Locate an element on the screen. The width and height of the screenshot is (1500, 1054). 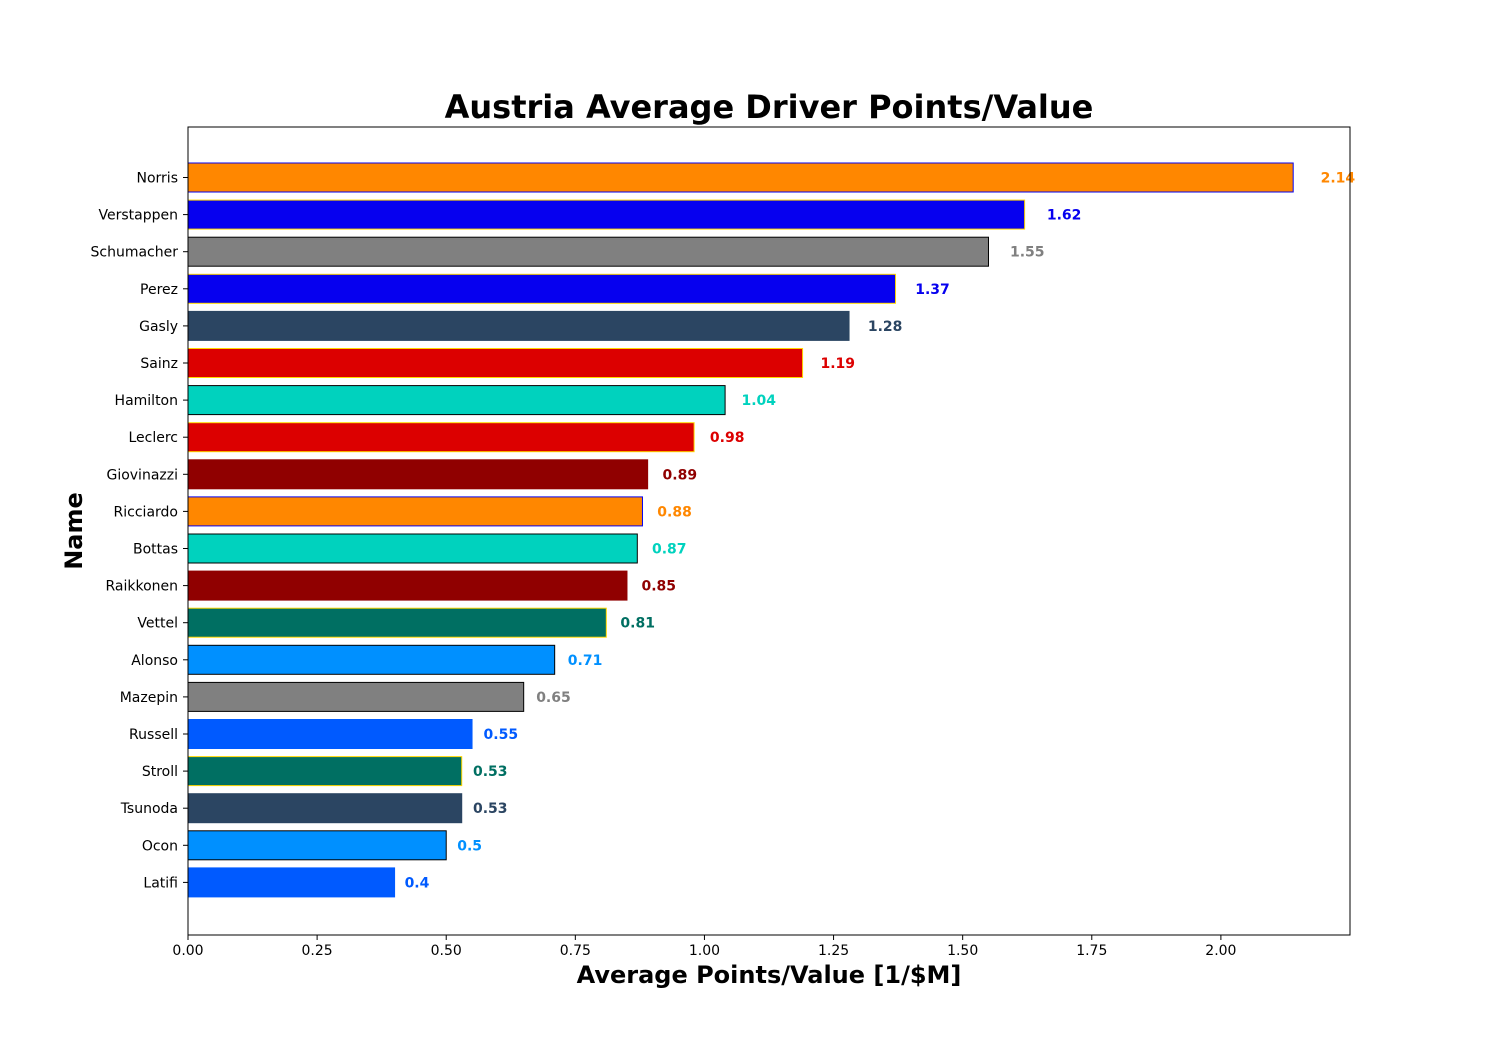
y-tick-label: Alonso is located at coordinates (154, 661).